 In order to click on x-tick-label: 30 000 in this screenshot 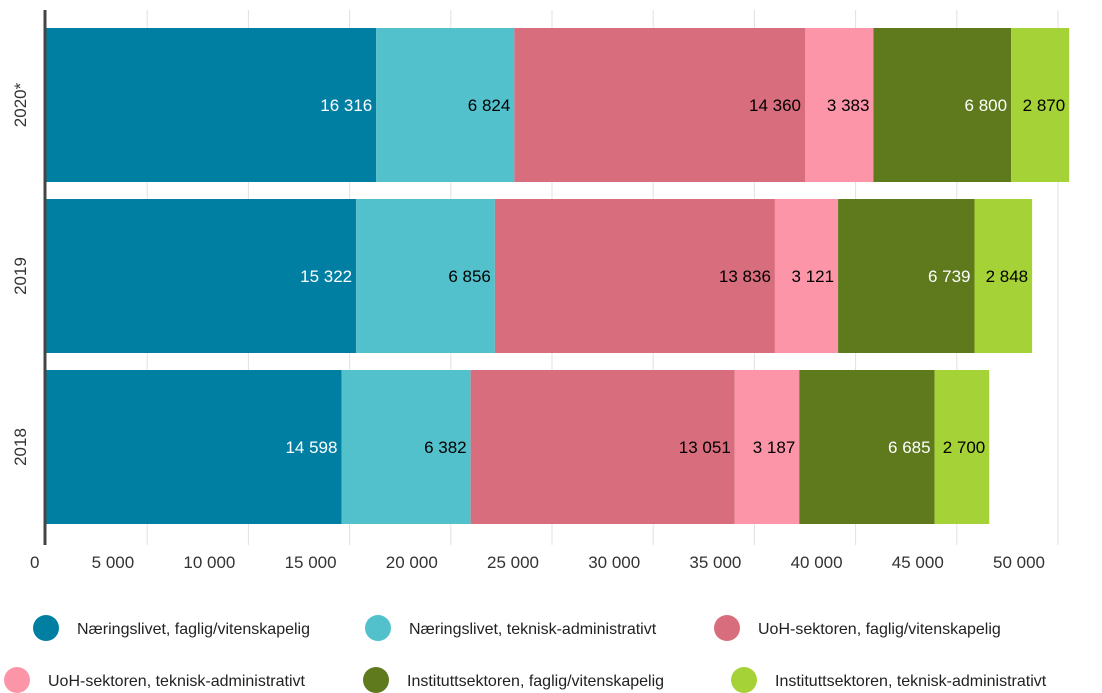, I will do `click(614, 562)`.